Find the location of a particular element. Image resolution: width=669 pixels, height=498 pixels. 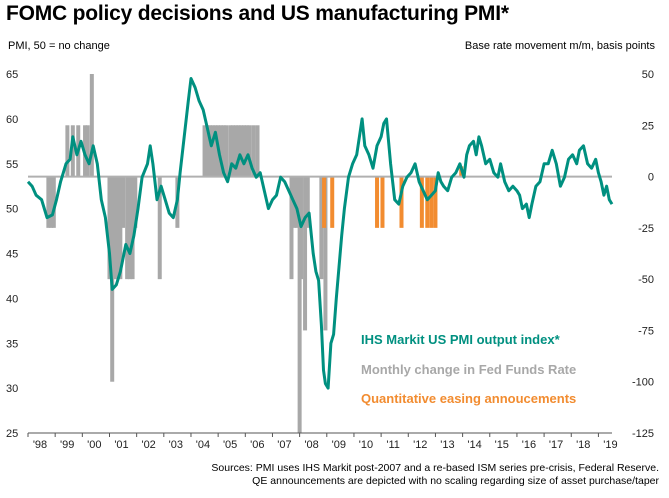

x-tick-label: '16 is located at coordinates (529, 445).